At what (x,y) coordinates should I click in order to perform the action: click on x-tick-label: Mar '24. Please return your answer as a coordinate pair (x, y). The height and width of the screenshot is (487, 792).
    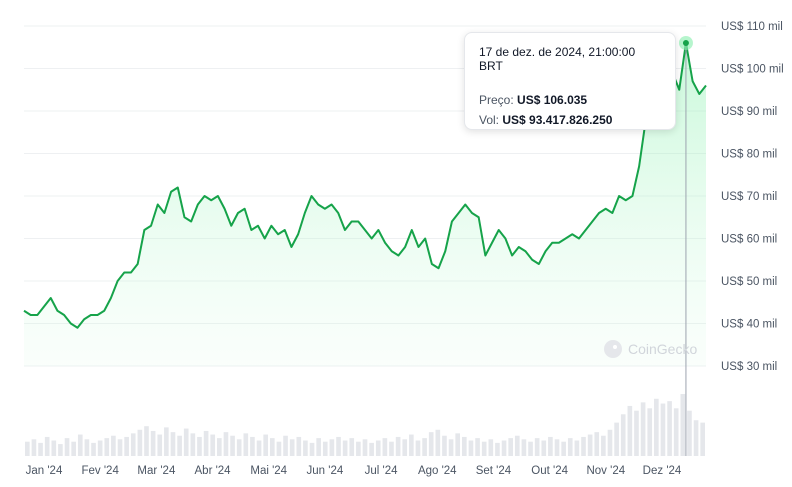
    Looking at the image, I should click on (156, 471).